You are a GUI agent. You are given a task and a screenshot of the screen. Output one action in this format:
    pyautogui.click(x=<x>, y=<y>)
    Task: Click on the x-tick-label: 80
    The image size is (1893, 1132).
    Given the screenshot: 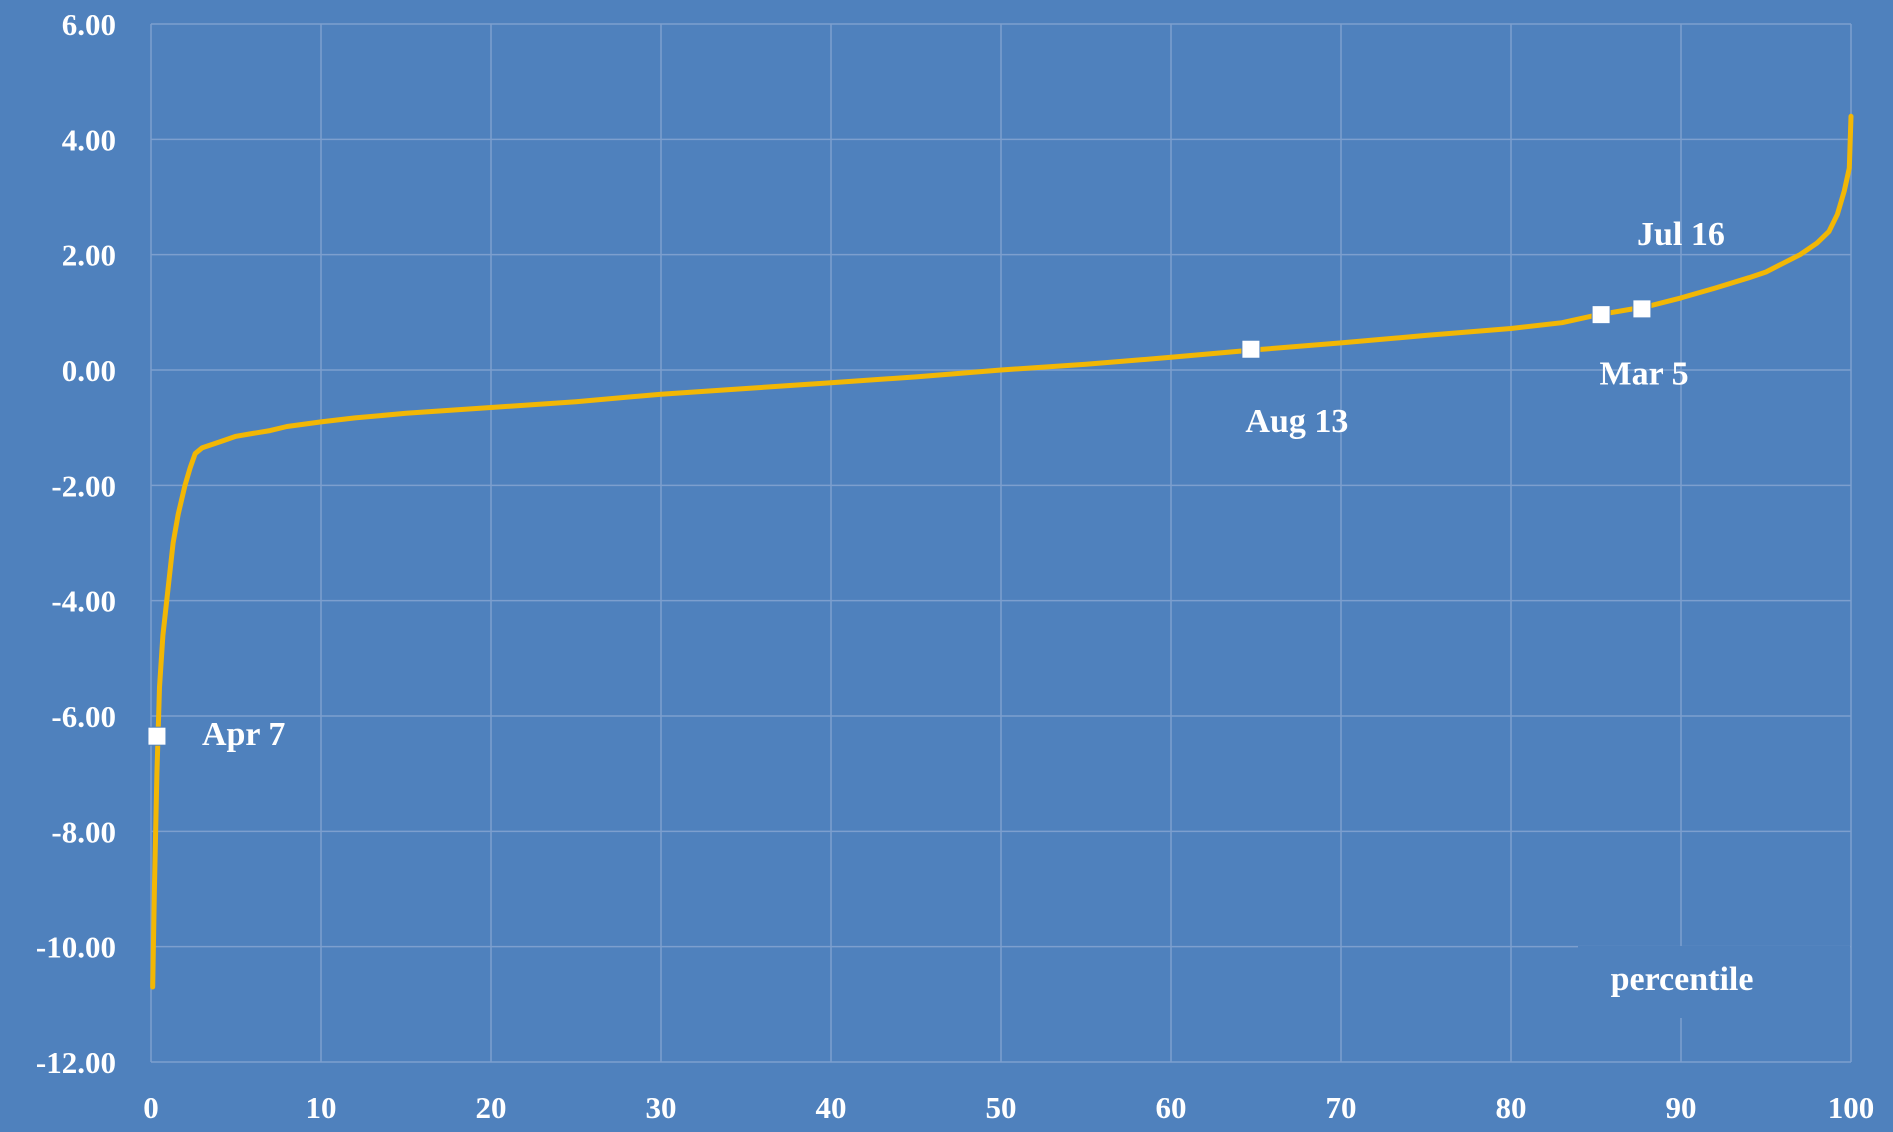 What is the action you would take?
    pyautogui.click(x=1511, y=1107)
    